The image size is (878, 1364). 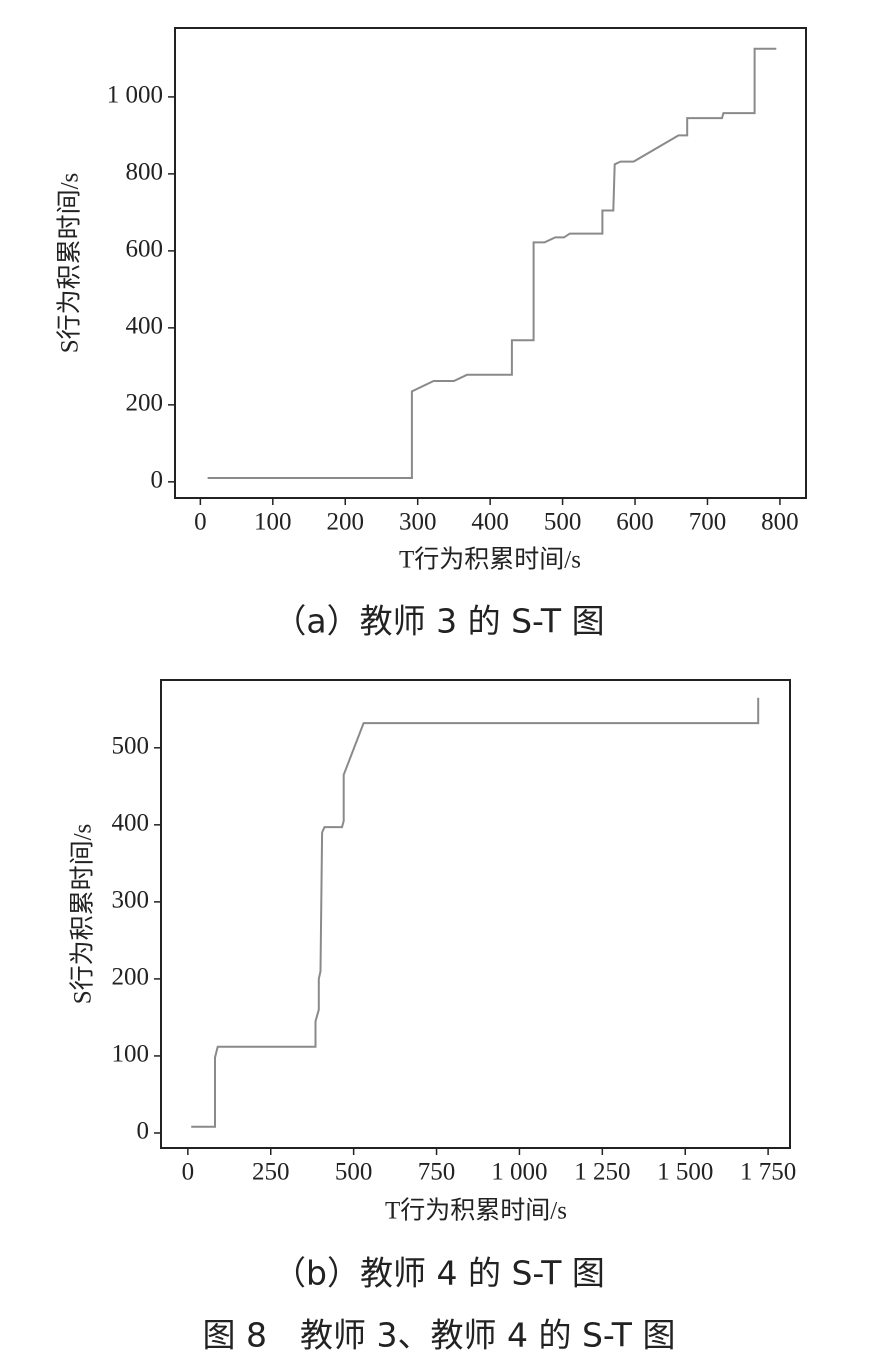 What do you see at coordinates (145, 249) in the screenshot?
I see `y-tick-label: 600` at bounding box center [145, 249].